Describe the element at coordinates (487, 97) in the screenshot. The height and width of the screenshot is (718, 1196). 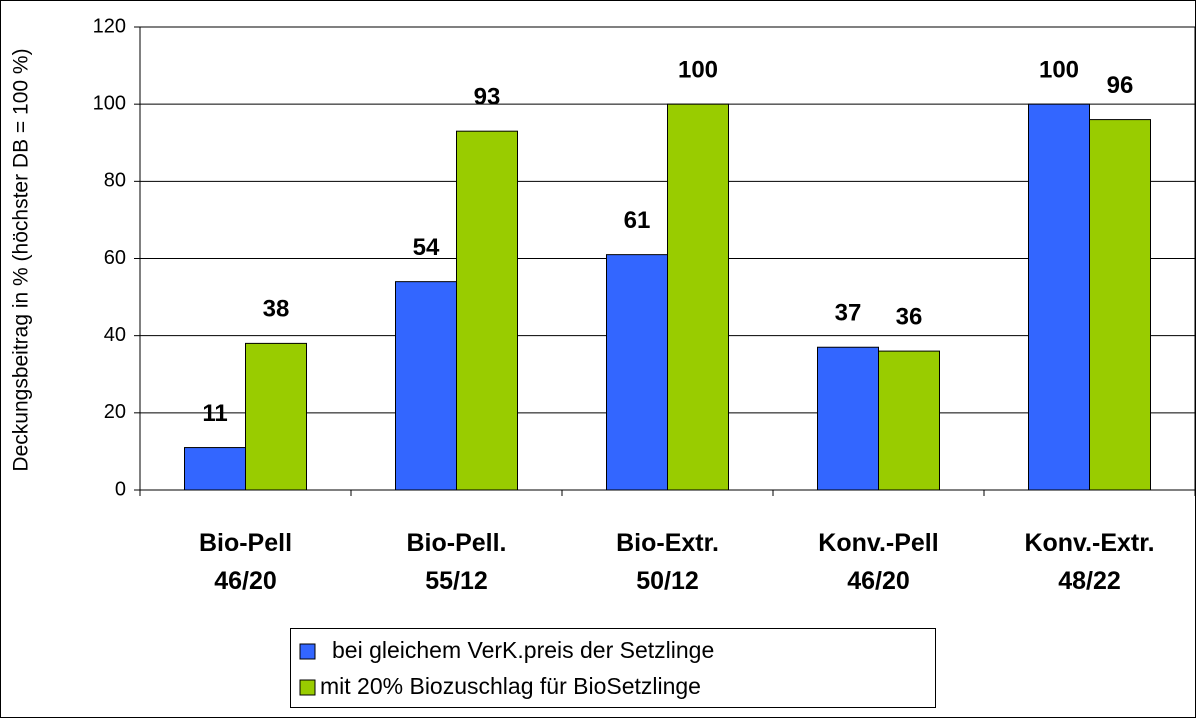
I see `data-label: 93` at that location.